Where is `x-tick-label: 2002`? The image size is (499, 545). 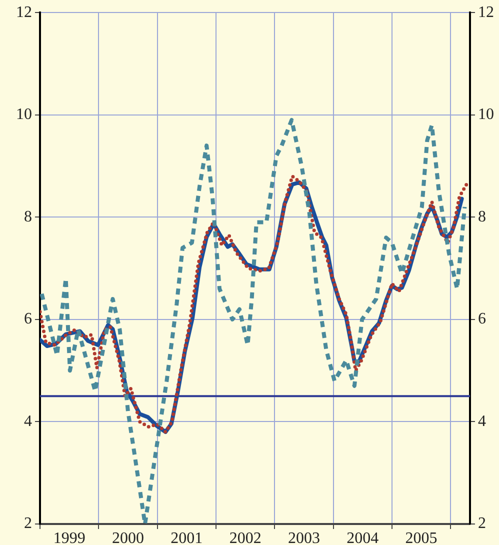
x-tick-label: 2002 is located at coordinates (245, 537).